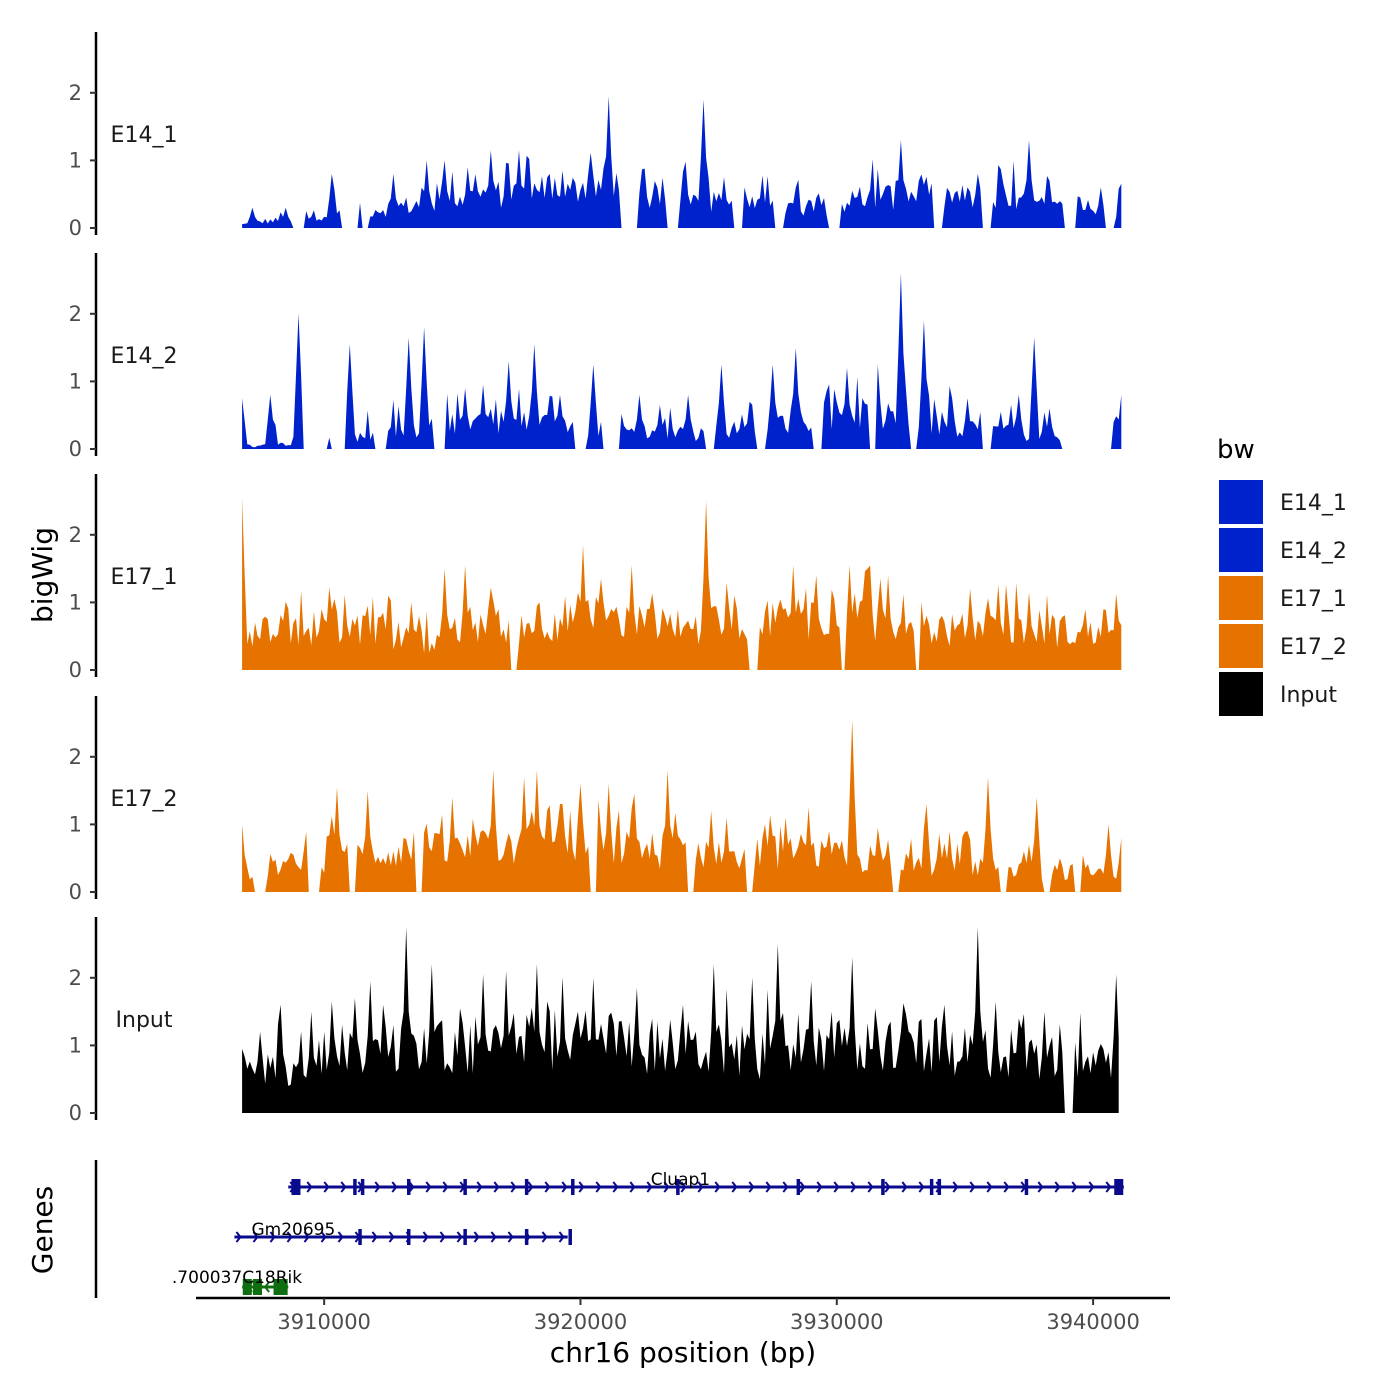  Describe the element at coordinates (1313, 599) in the screenshot. I see `legend-label: E17_1` at that location.